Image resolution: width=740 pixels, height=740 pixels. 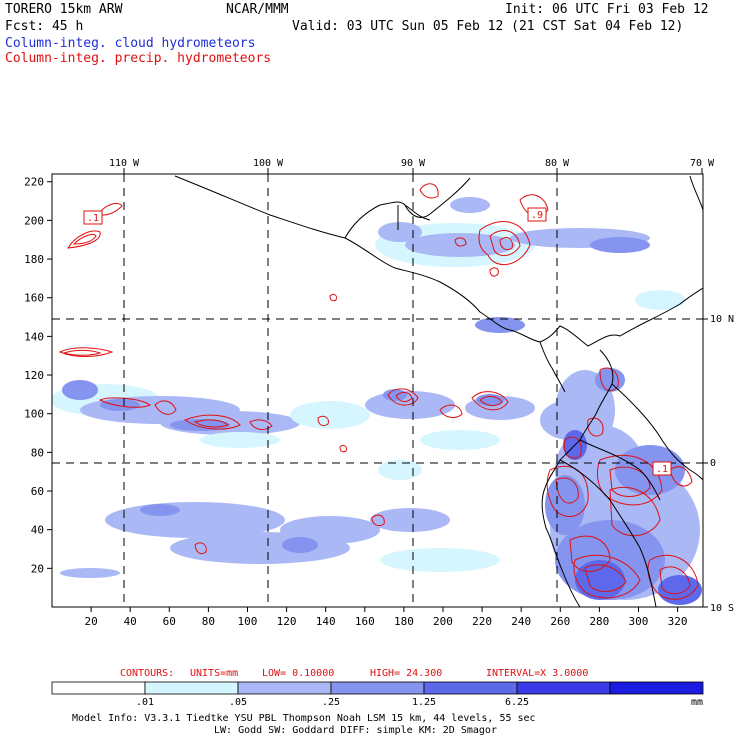 What do you see at coordinates (482, 621) in the screenshot?
I see `x-tick-label: 220` at bounding box center [482, 621].